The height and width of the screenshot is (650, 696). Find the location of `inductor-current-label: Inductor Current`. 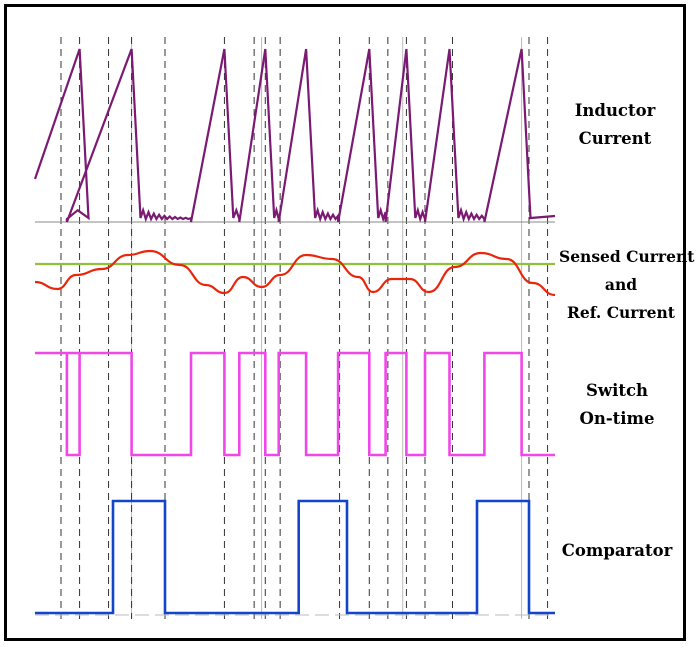

inductor-current-label: Inductor Current is located at coordinates (615, 125).